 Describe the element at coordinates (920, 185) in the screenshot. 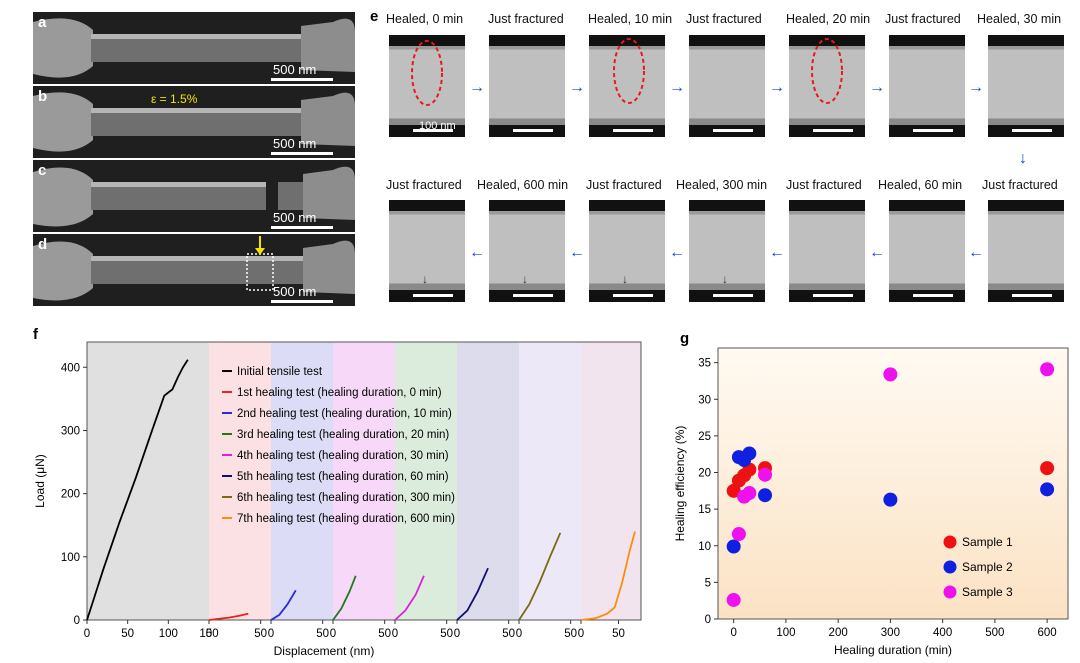

I see `tem-caption: Healed, 60 min` at that location.